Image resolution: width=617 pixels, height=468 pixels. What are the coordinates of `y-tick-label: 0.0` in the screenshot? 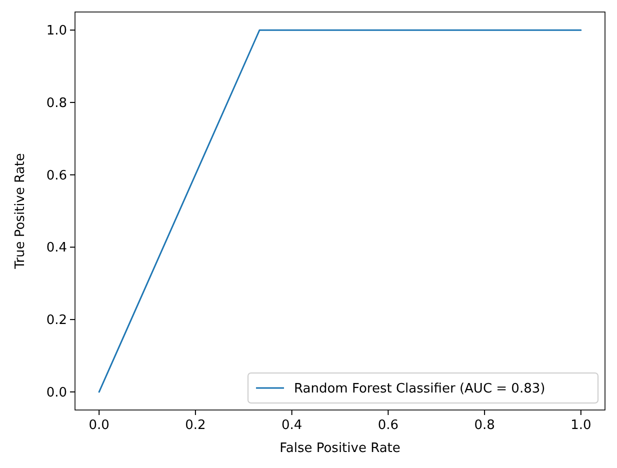 It's located at (56, 392).